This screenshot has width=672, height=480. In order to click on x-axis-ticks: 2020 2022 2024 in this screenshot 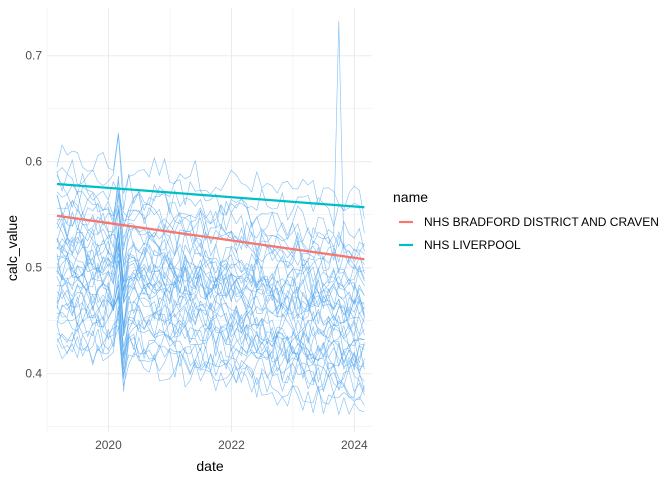, I will do `click(231, 445)`.